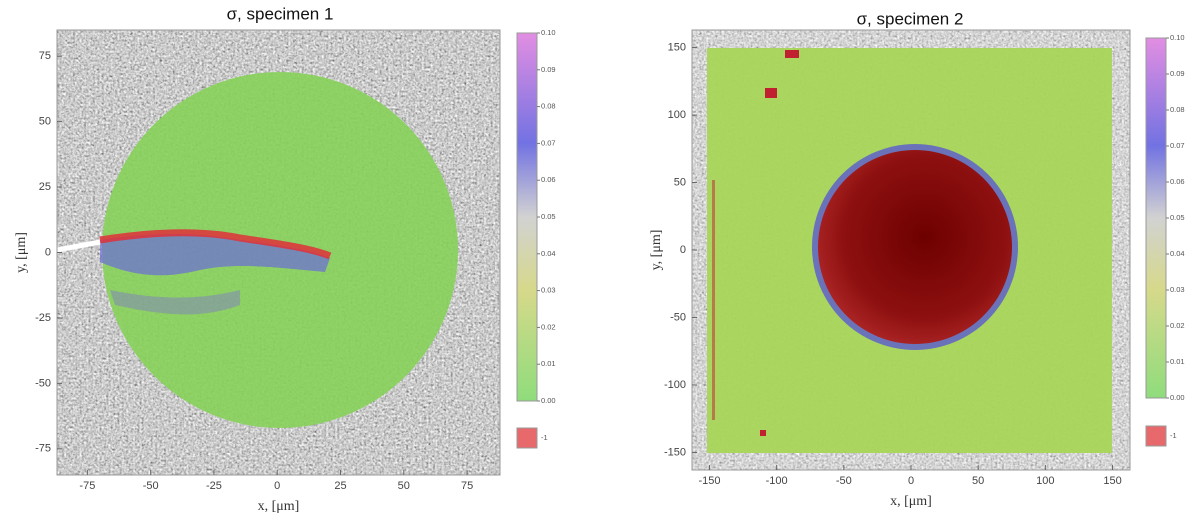  What do you see at coordinates (675, 452) in the screenshot?
I see `y-tick-label: -150` at bounding box center [675, 452].